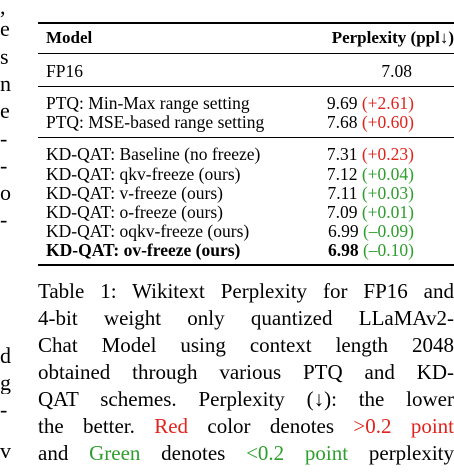  I want to click on model-cell: PTQ: MSE-based range setting, so click(155, 122).